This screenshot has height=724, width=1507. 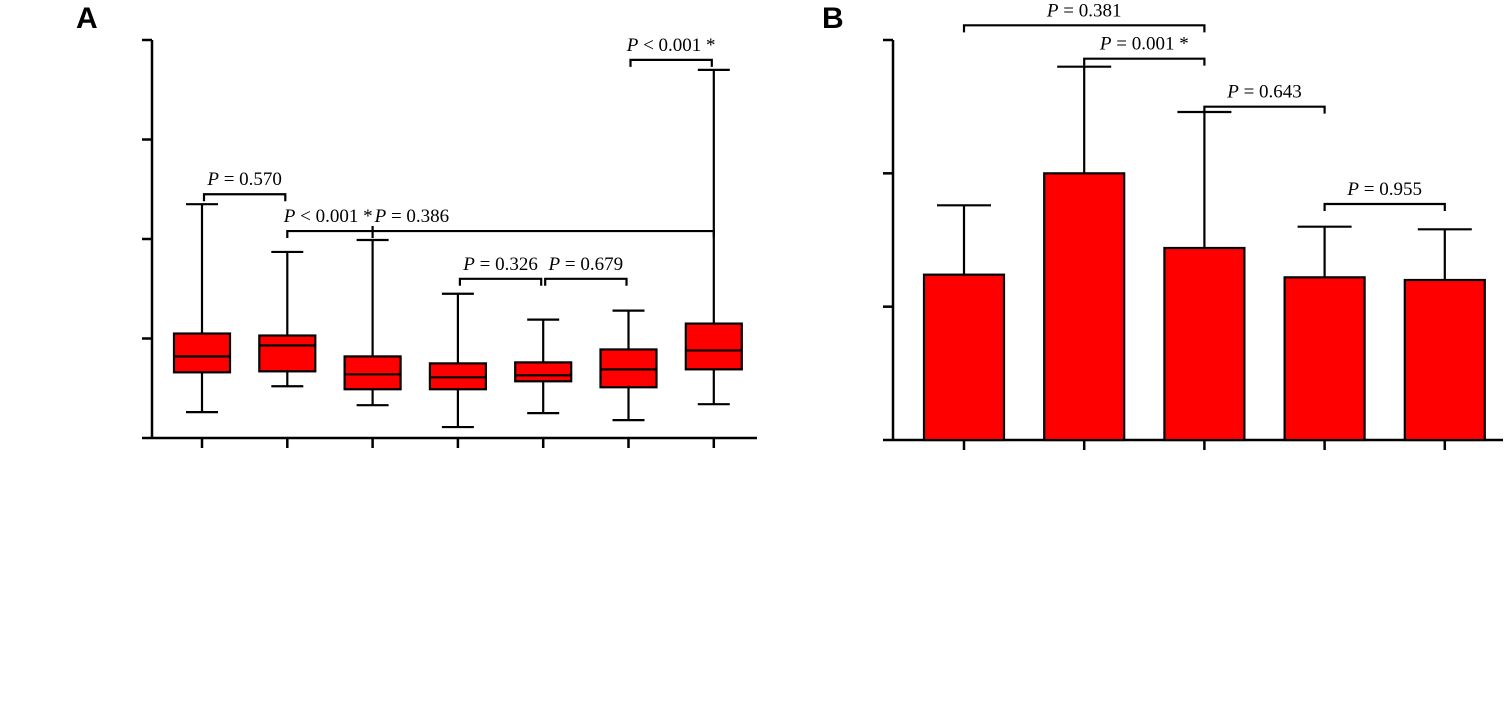 I want to click on p-value-label: P = 0.326, so click(x=500, y=264).